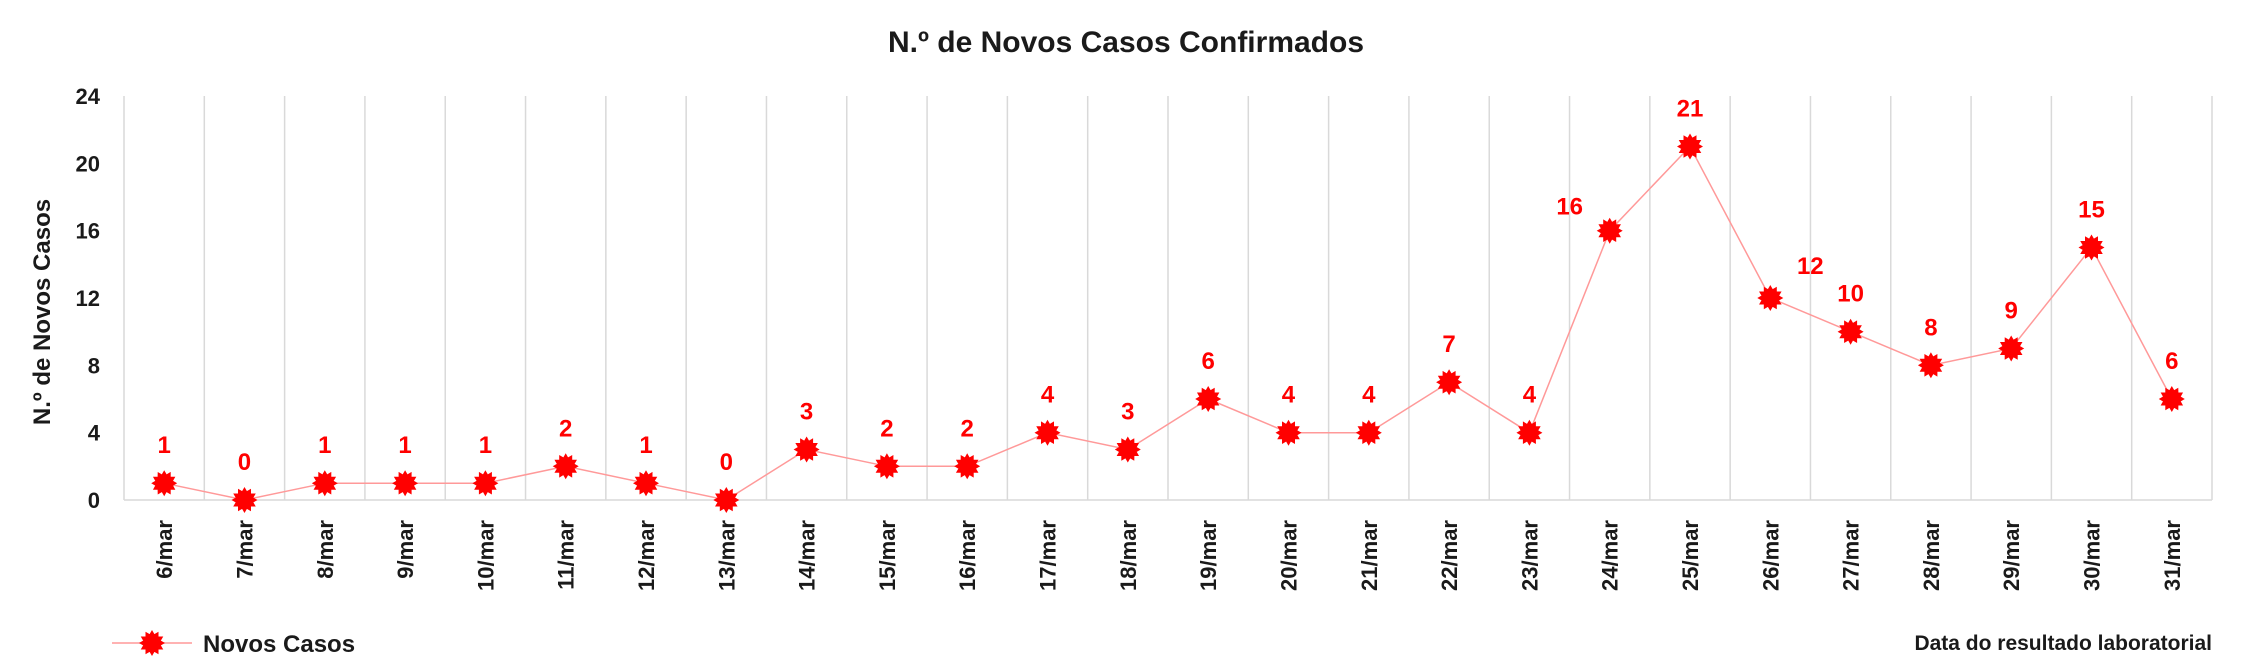 This screenshot has width=2252, height=665. I want to click on x-tick-label: 15/mar, so click(887, 555).